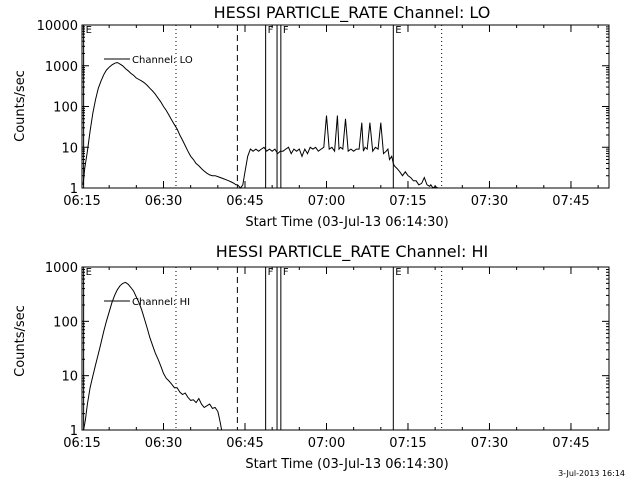 The width and height of the screenshot is (640, 480). I want to click on chart-title: HESSI PARTICLE_RATE Channel: LO, so click(352, 13).